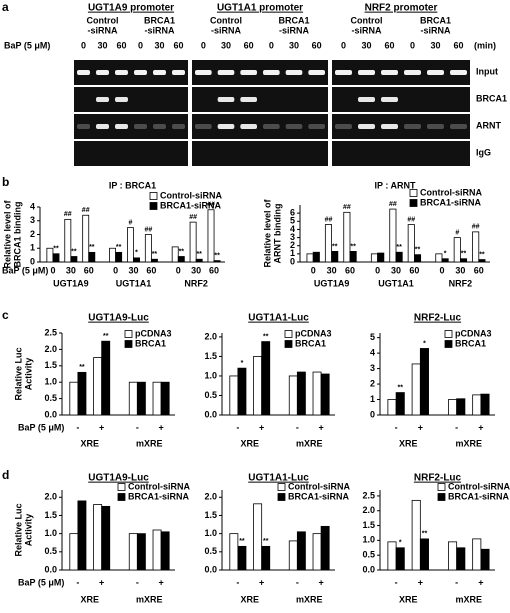 Image resolution: width=510 pixels, height=613 pixels. I want to click on group-label: NRF2, so click(461, 283).